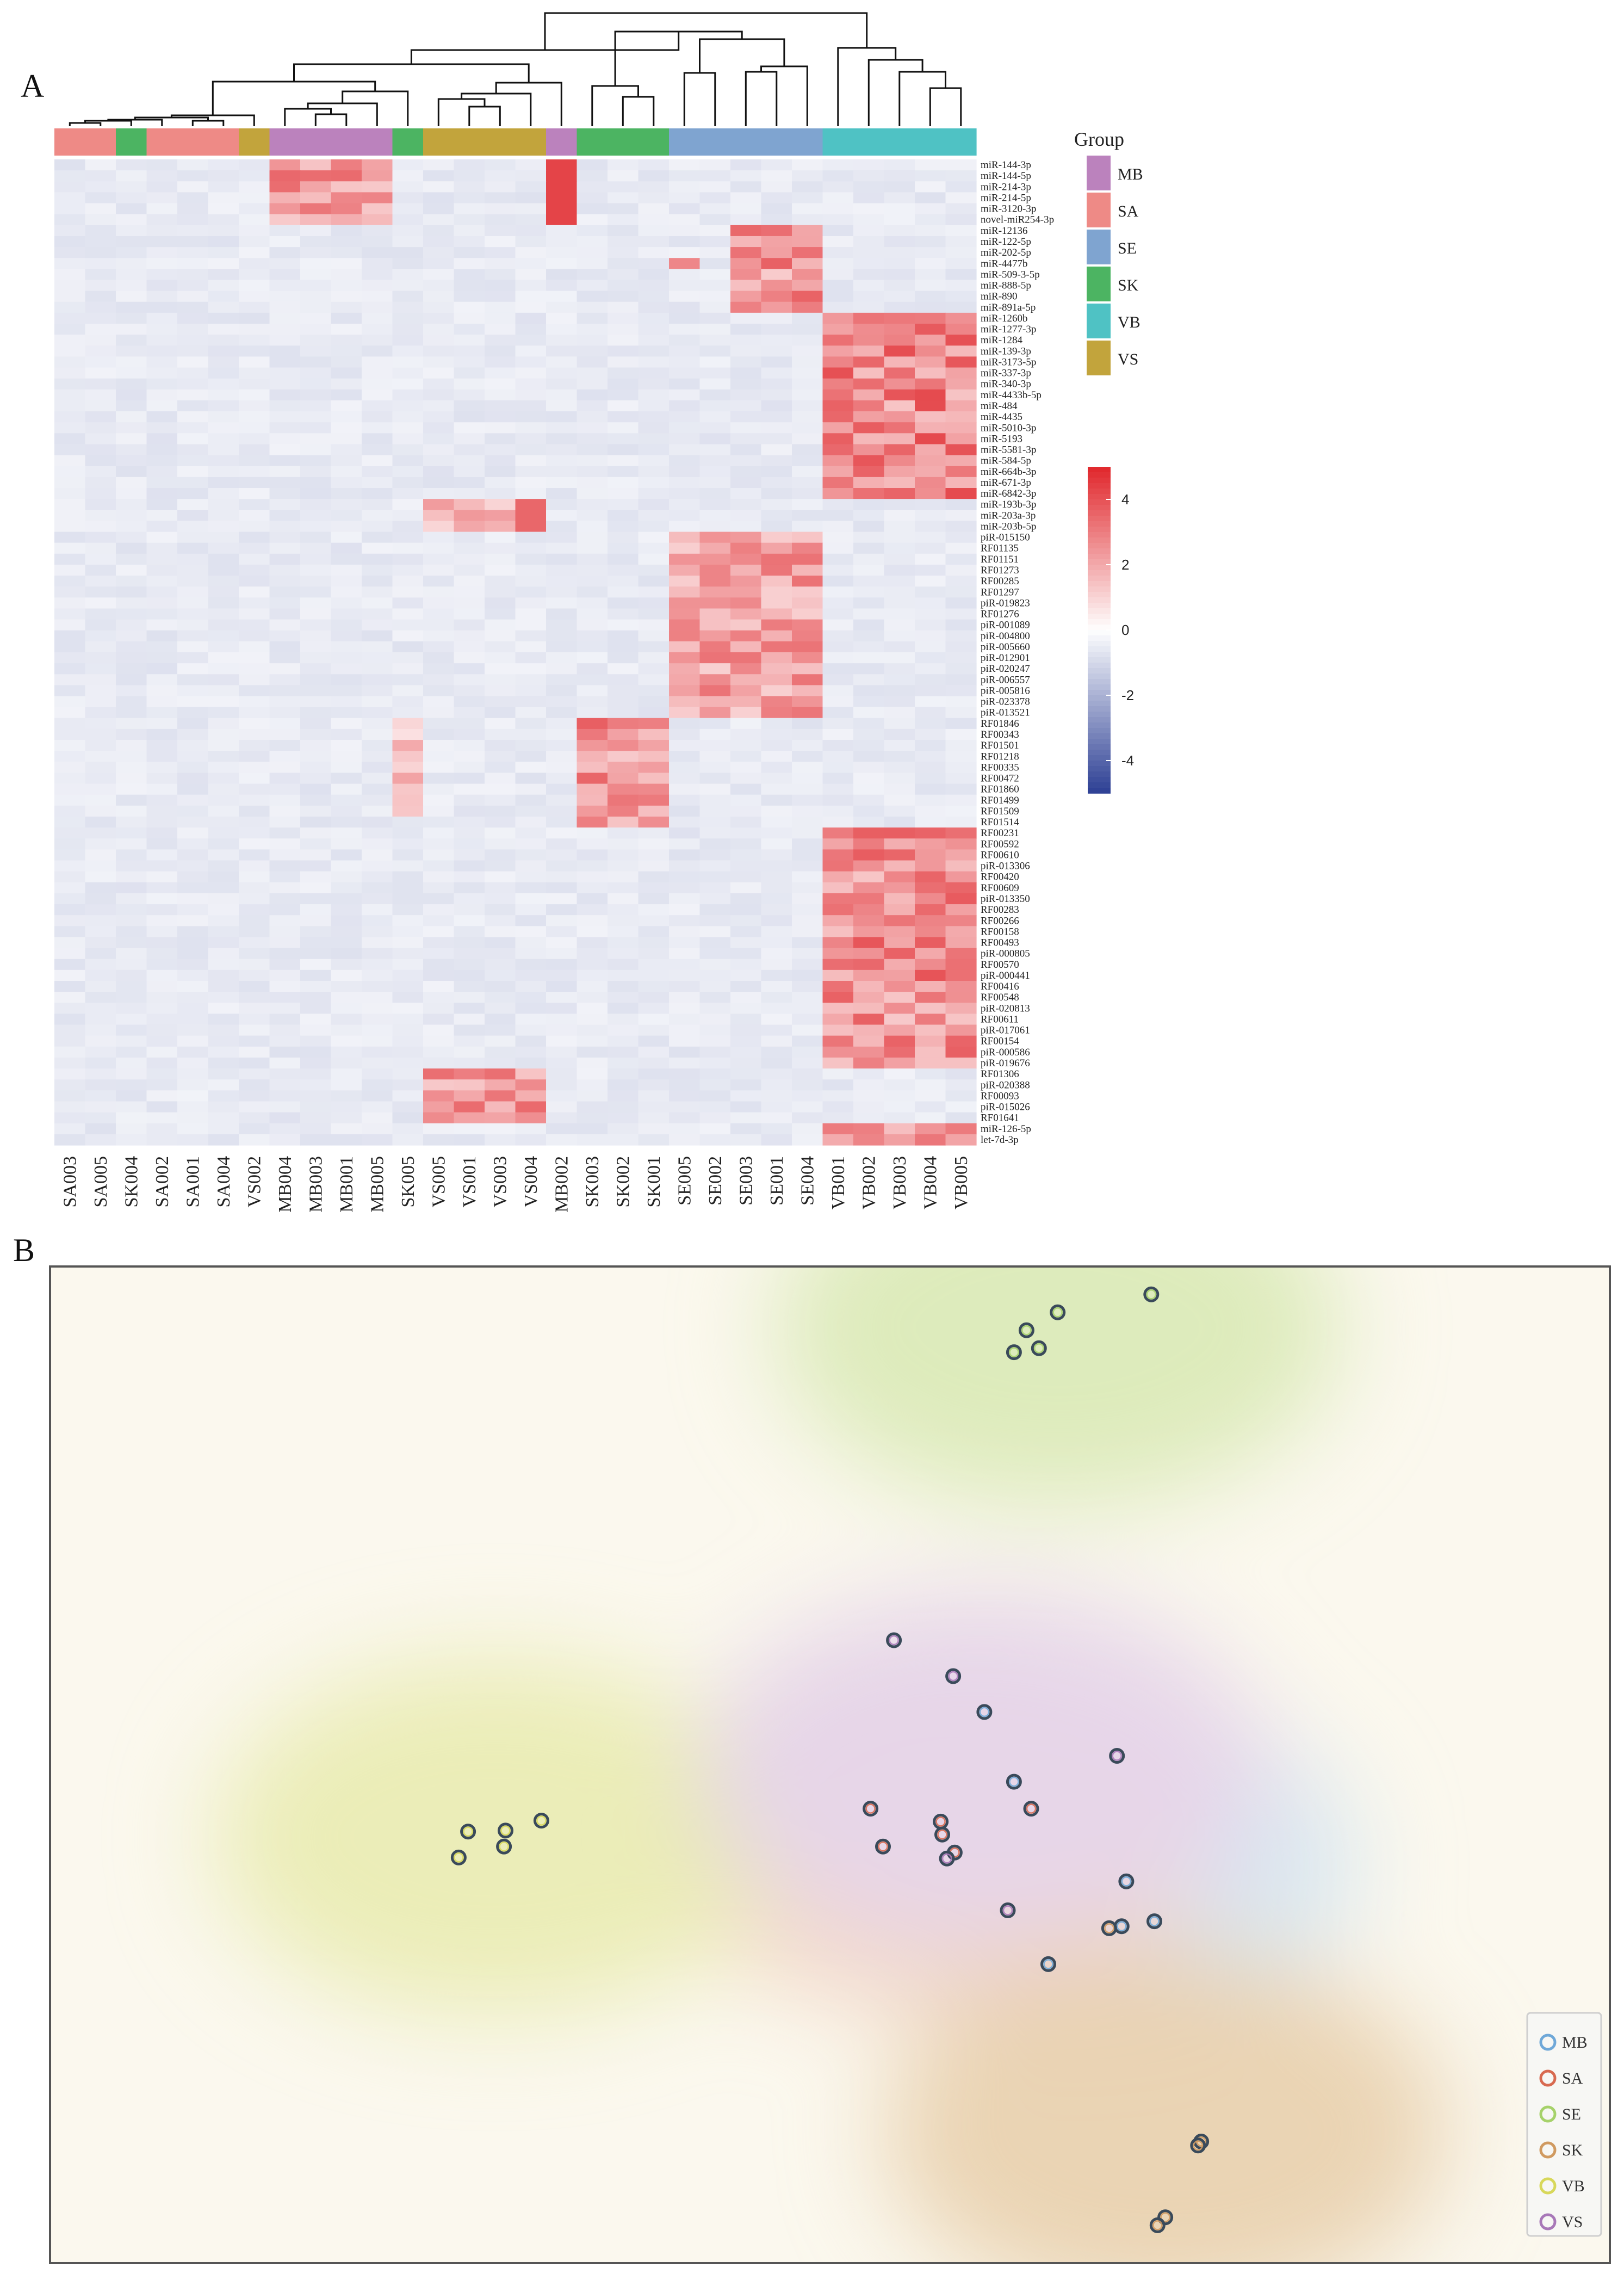  What do you see at coordinates (1099, 173) in the screenshot?
I see `group-legend-swatch` at bounding box center [1099, 173].